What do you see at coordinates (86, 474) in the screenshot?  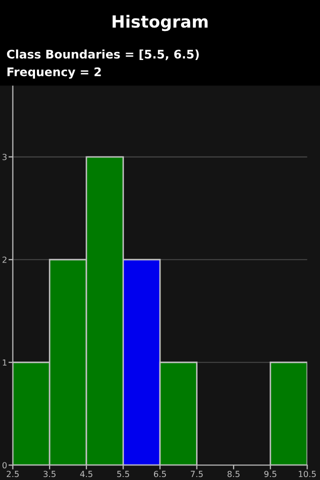 I see `x-tick-label: 4.5` at bounding box center [86, 474].